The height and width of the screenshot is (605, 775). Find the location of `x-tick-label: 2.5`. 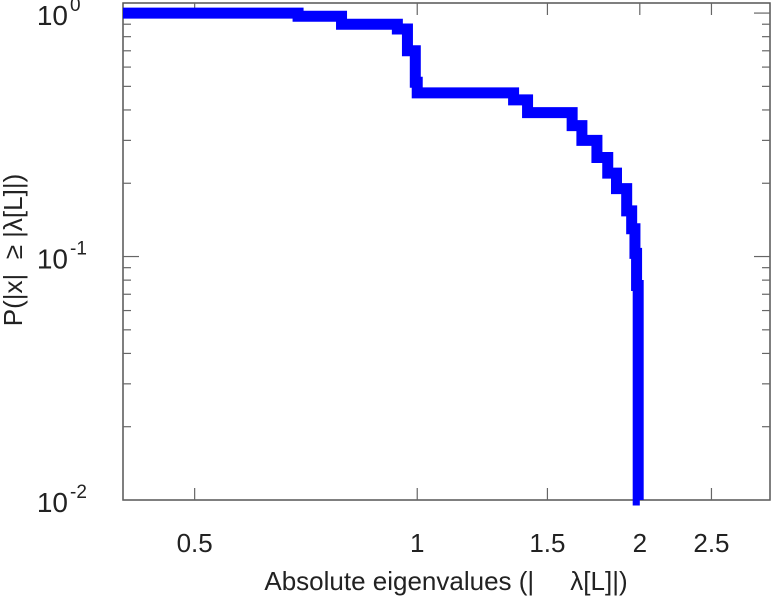

x-tick-label: 2.5 is located at coordinates (711, 543).